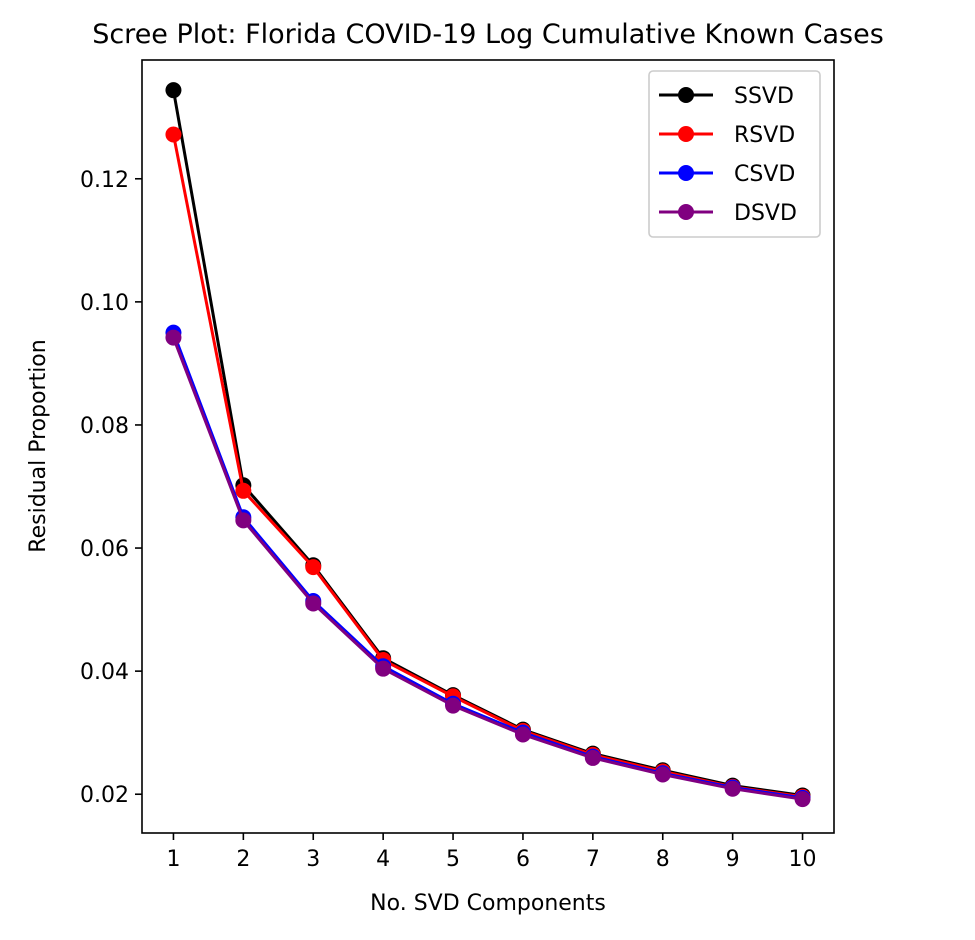 The image size is (975, 940). Describe the element at coordinates (764, 96) in the screenshot. I see `legend-label: SSVD` at that location.